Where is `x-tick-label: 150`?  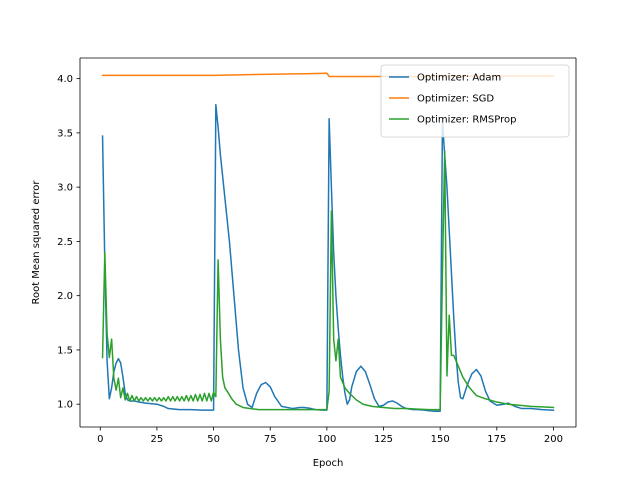
x-tick-label: 150 is located at coordinates (440, 439).